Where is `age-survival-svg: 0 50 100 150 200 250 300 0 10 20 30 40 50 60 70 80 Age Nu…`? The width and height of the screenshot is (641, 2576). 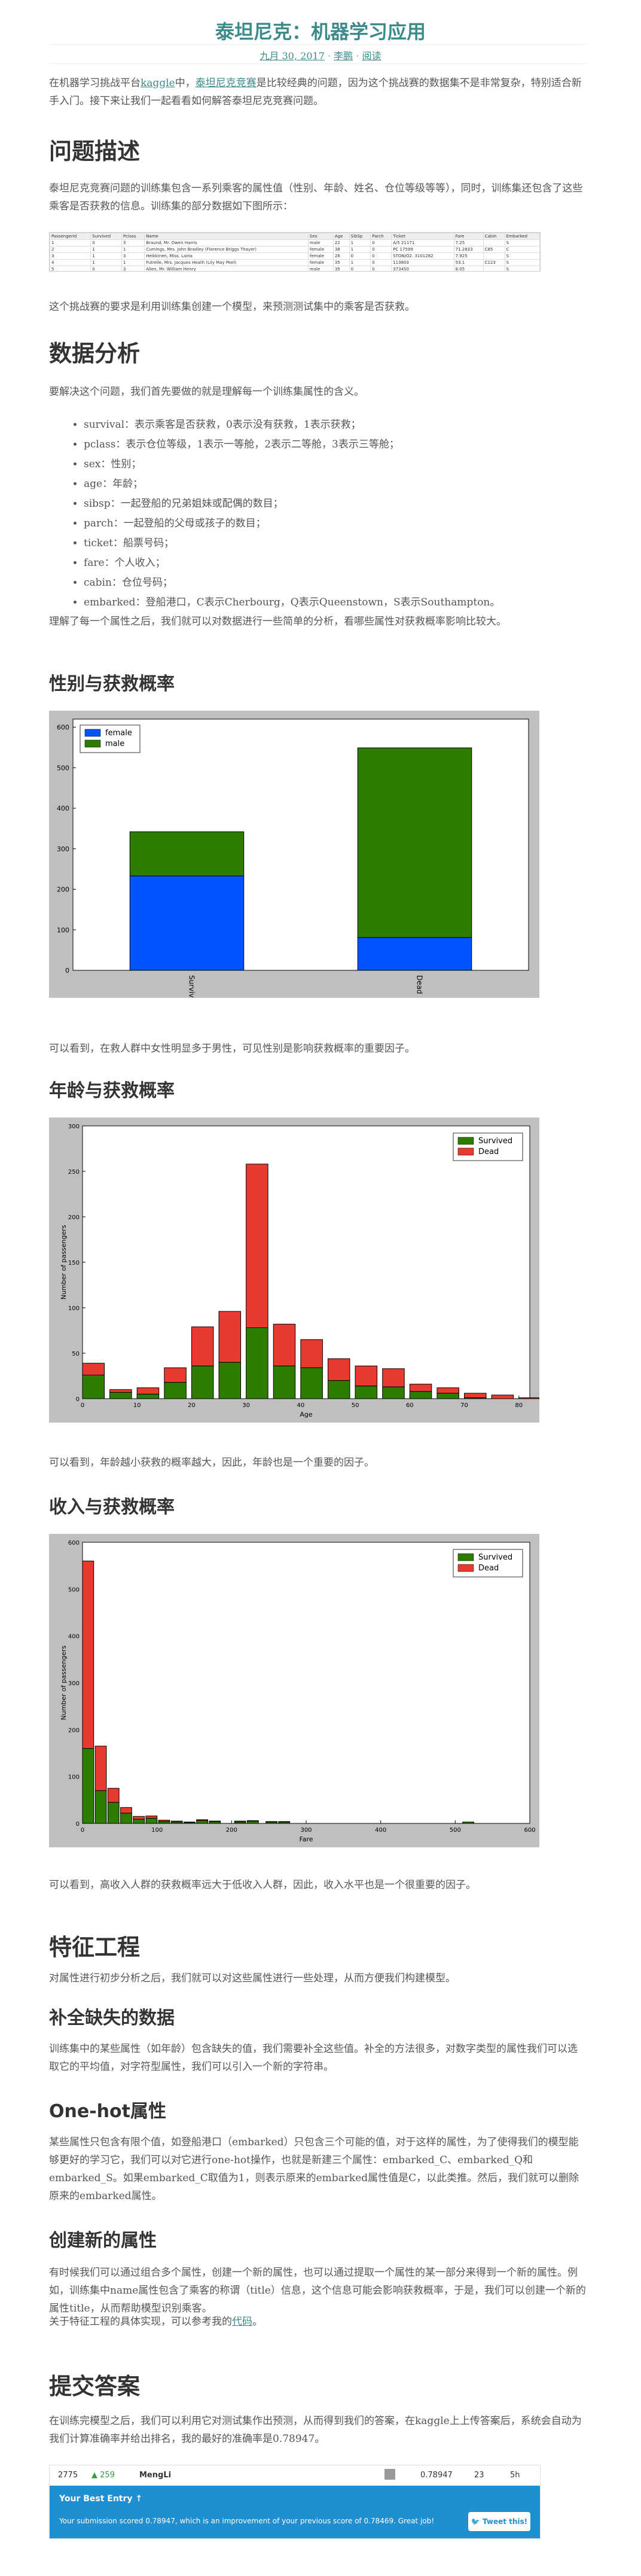 age-survival-svg: 0 50 100 150 200 250 300 0 10 20 30 40 50 60 70 80 Age Nu… is located at coordinates (299, 1270).